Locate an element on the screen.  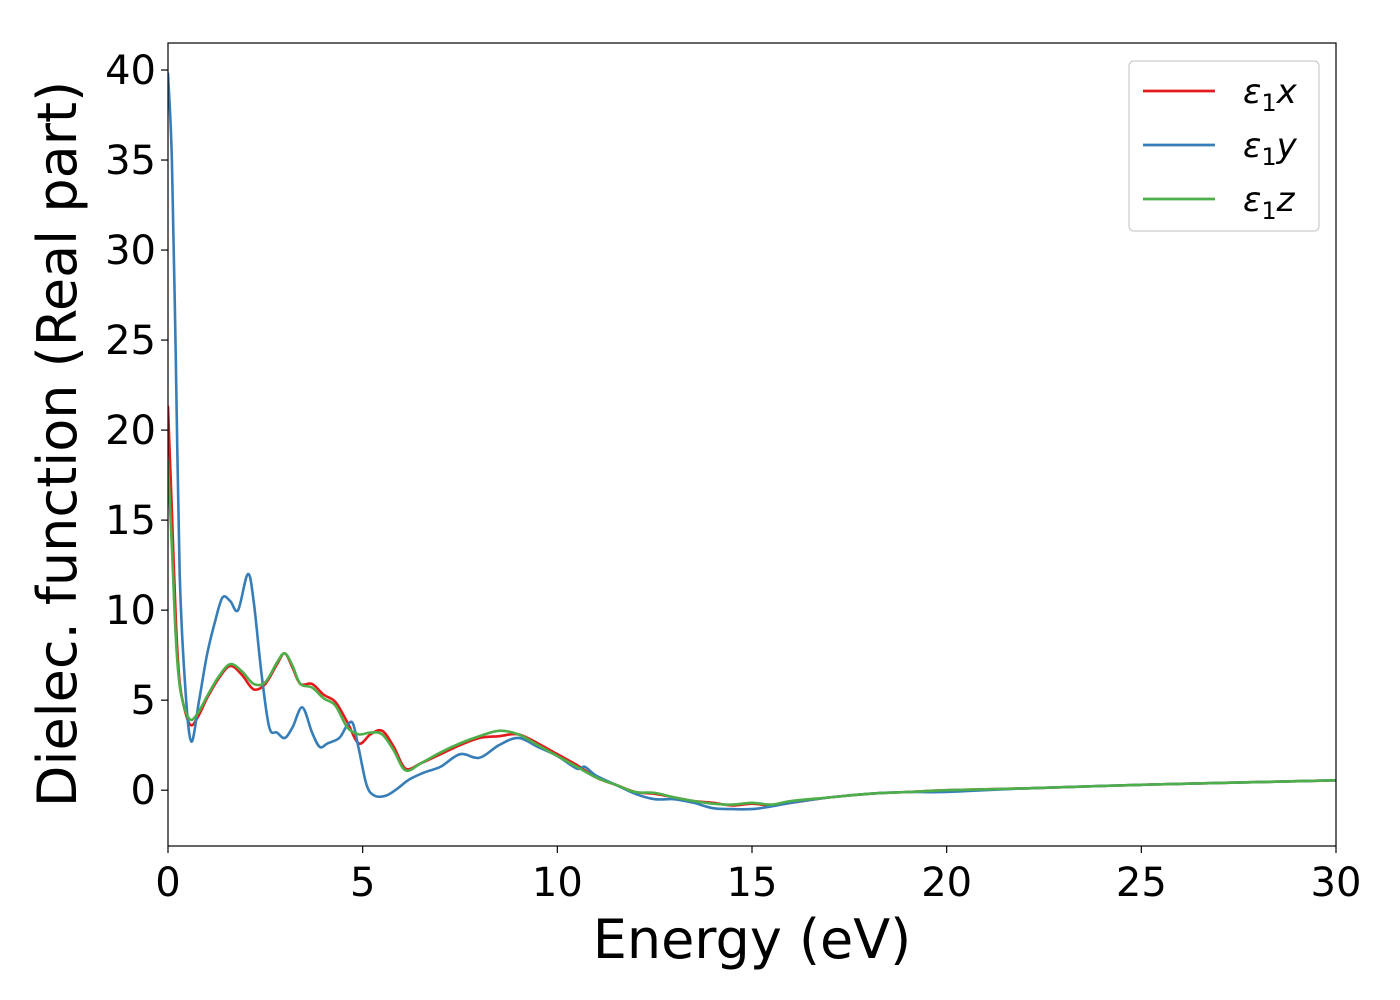
x-tick-label: 0 is located at coordinates (167, 883).